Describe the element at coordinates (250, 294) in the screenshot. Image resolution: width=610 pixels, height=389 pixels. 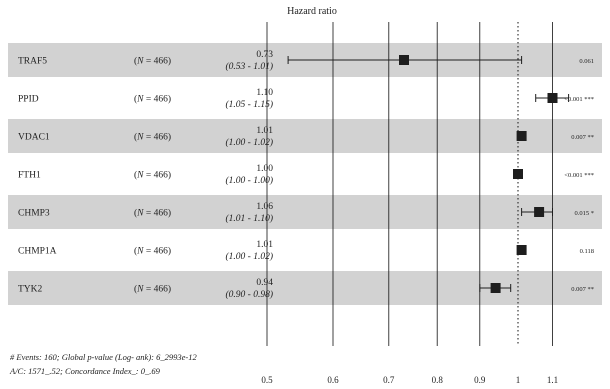
I see `ci-value: (0.90 - 0.98)` at that location.